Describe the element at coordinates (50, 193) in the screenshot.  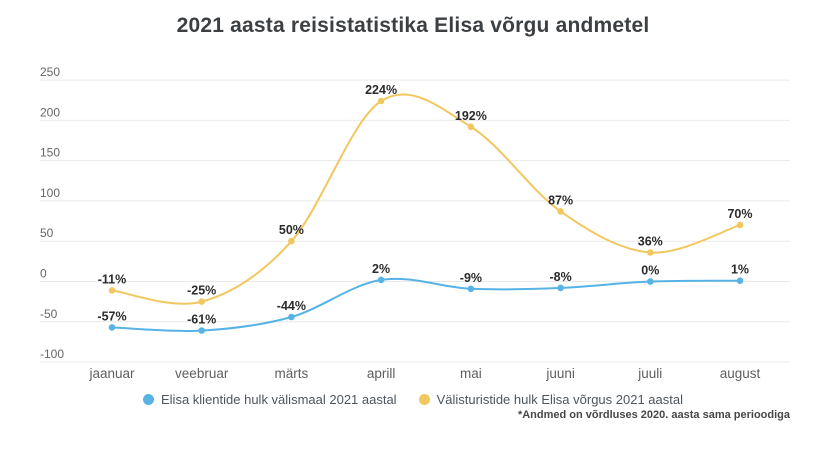
I see `y-tick-label: 100` at that location.